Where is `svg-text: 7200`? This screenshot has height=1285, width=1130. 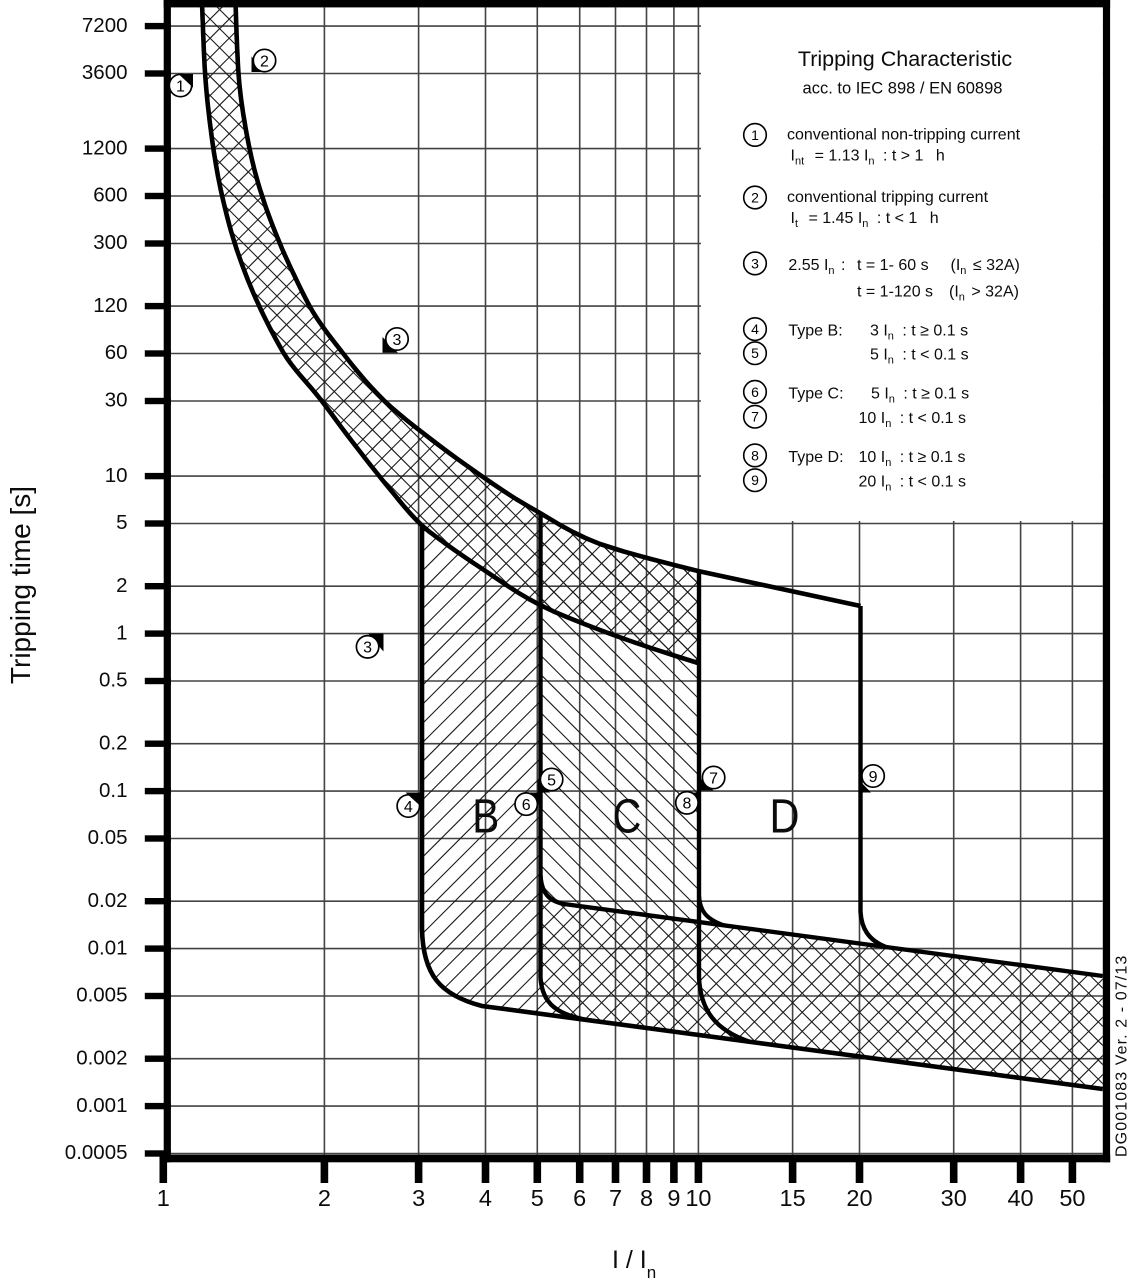
svg-text: 7200 is located at coordinates (105, 25).